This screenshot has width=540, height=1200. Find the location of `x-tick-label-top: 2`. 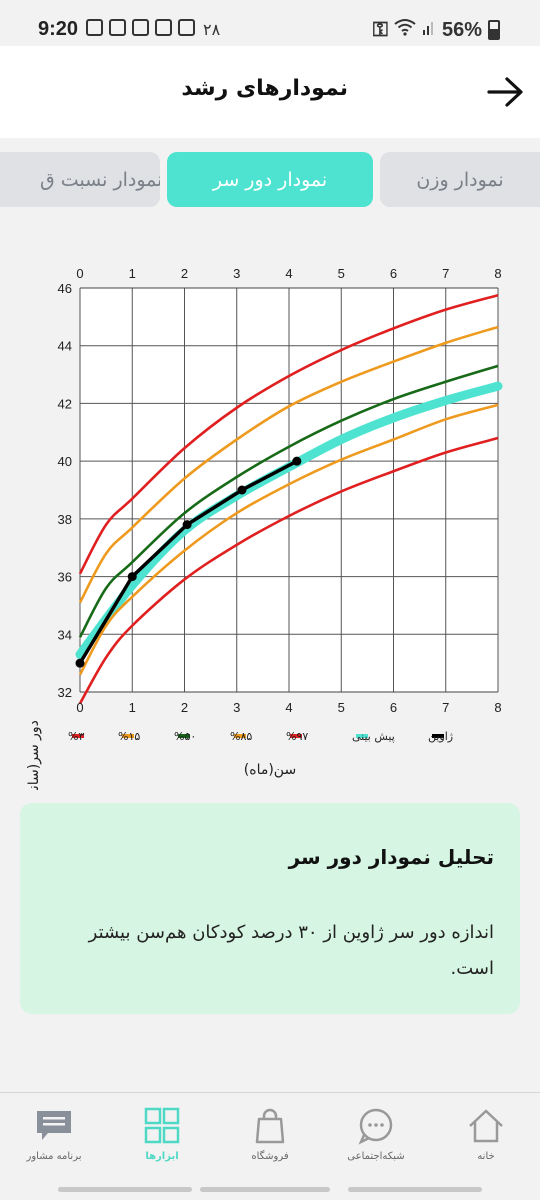

x-tick-label-top: 2 is located at coordinates (184, 273).